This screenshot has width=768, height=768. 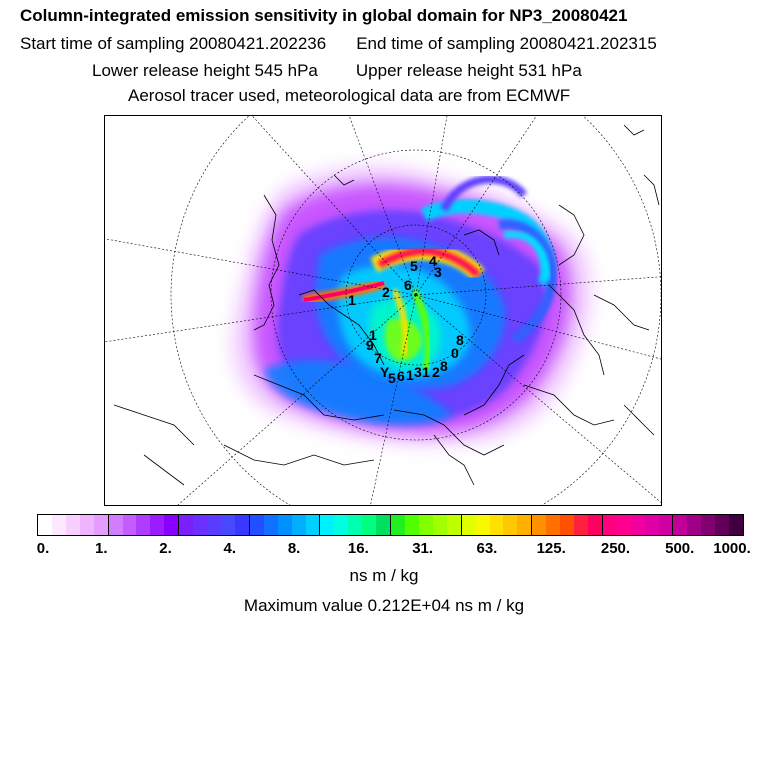 What do you see at coordinates (230, 548) in the screenshot?
I see `colorbar-tick-label: 4.` at bounding box center [230, 548].